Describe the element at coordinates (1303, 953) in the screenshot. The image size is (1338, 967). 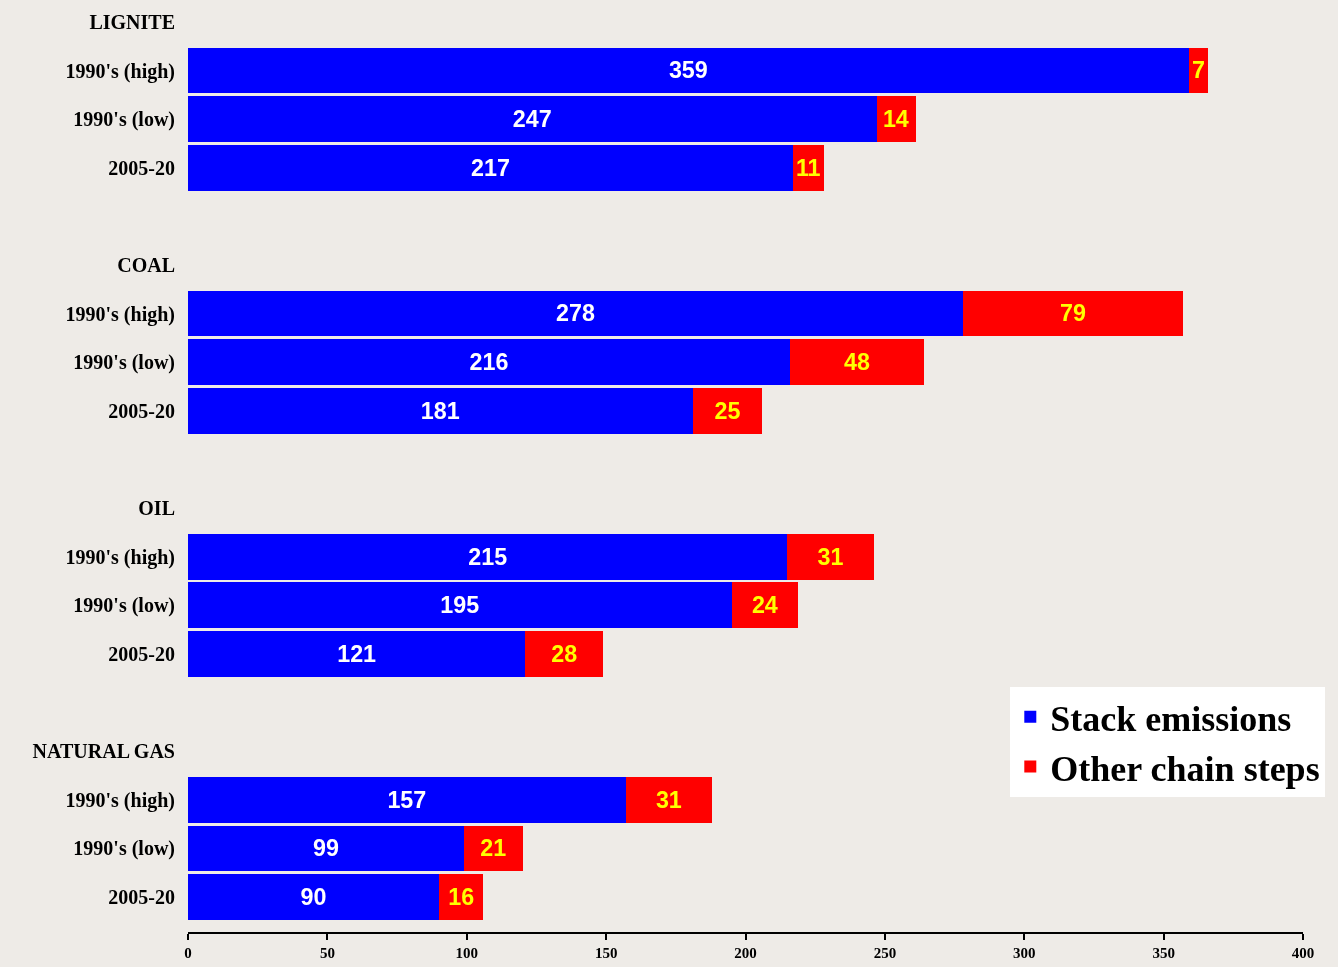
I see `x-tick-label: 400` at that location.